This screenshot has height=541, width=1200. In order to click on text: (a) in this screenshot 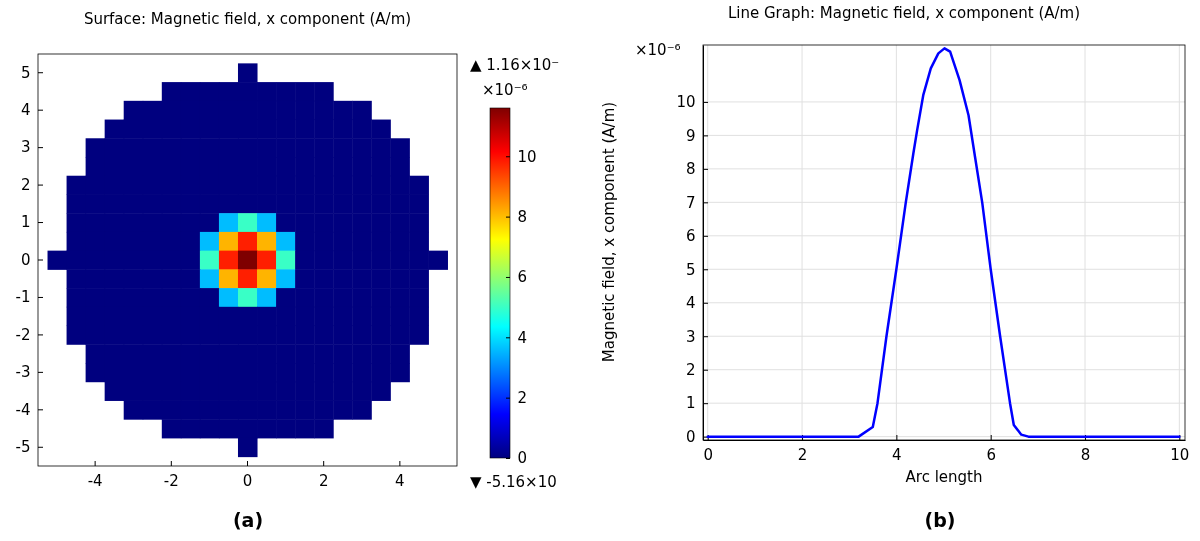, I will do `click(248, 520)`.